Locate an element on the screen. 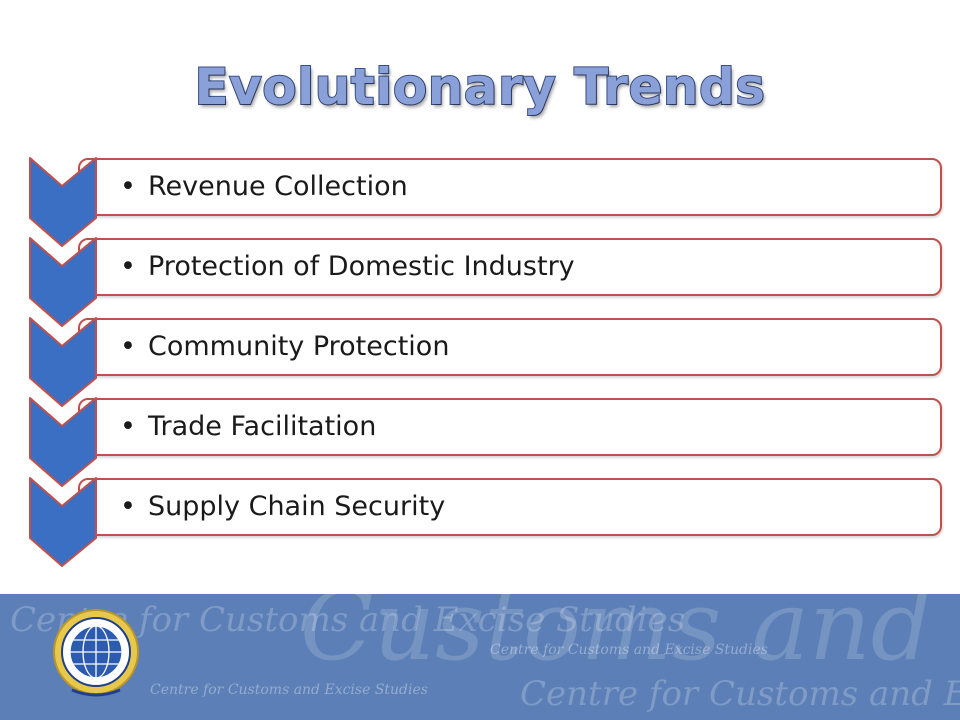 The width and height of the screenshot is (960, 720). watermark-text: Customs and Excise Studies is located at coordinates (630, 638).